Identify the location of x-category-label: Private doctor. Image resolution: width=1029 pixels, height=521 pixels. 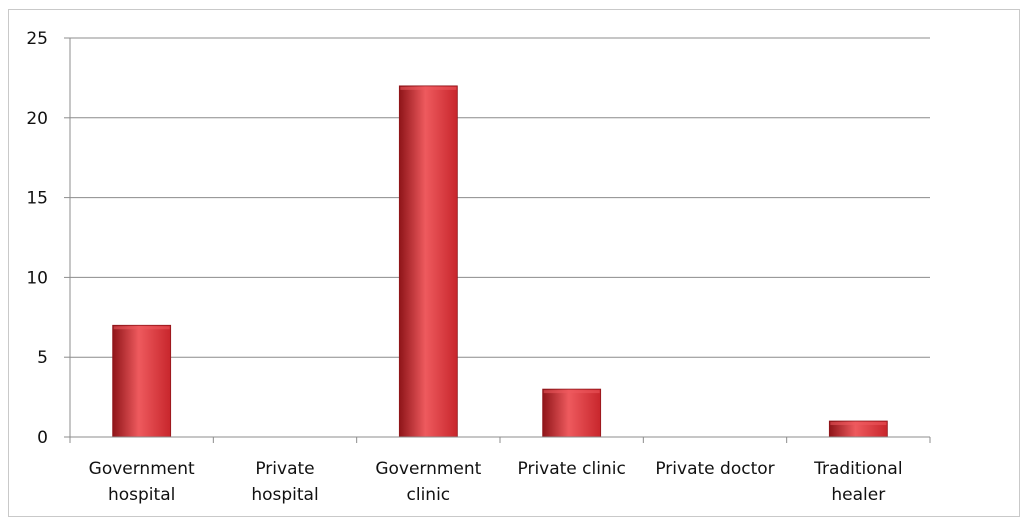
(714, 469).